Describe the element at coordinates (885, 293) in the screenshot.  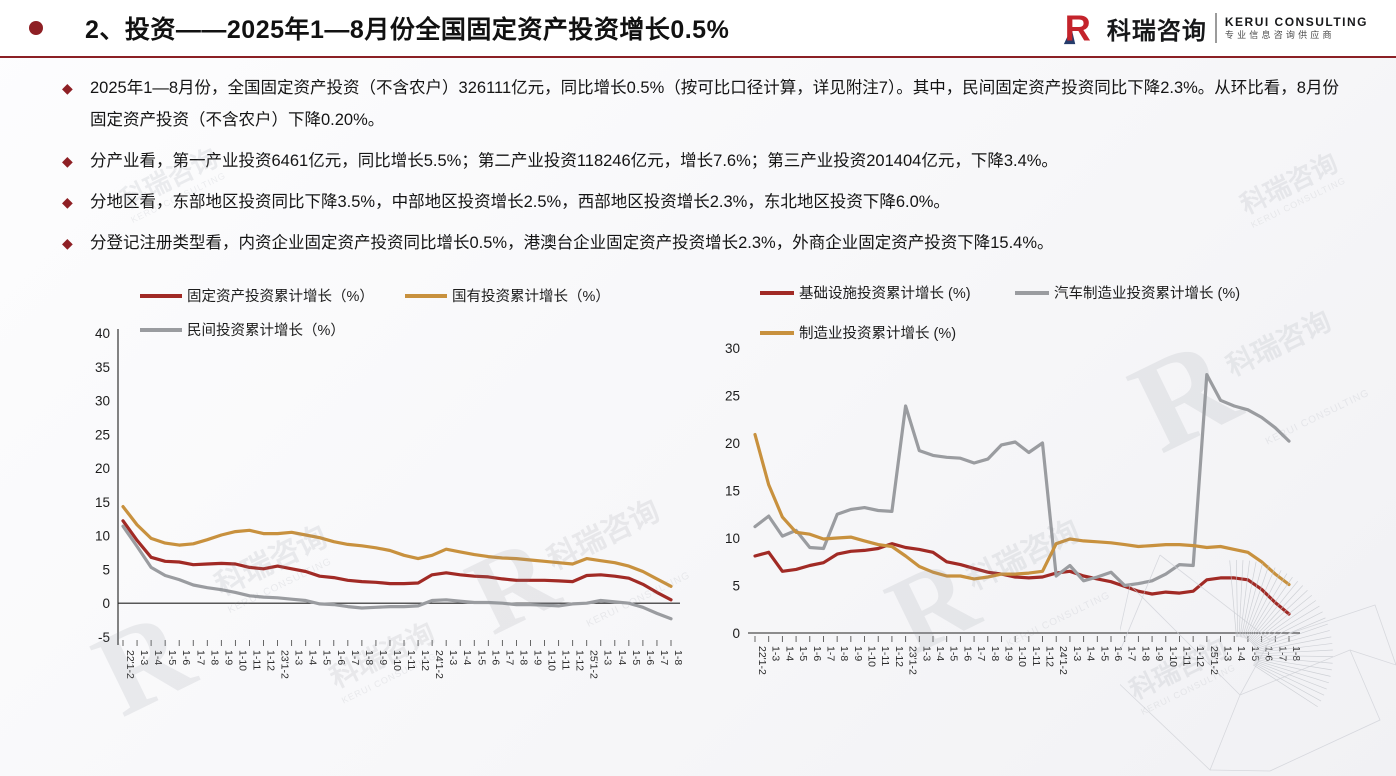
I see `legend-label: 基础设施投资累计增长 (%)` at that location.